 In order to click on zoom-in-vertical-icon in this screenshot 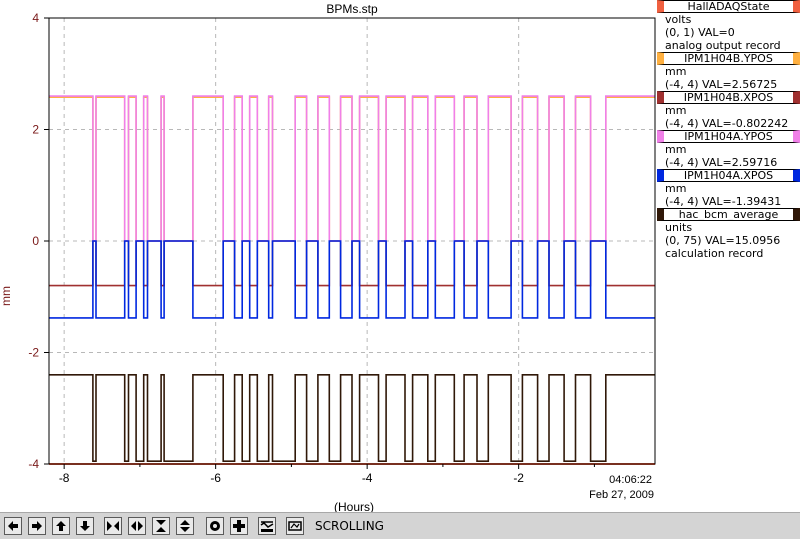, I will do `click(161, 526)`.